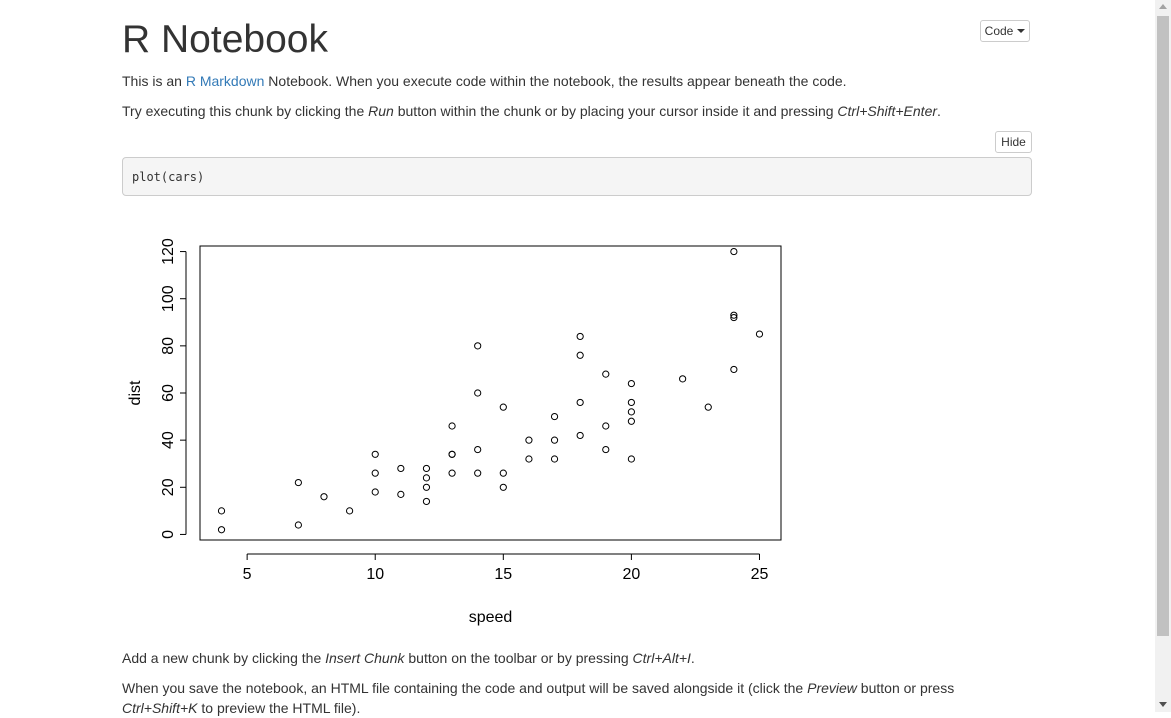 The image size is (1171, 718). What do you see at coordinates (760, 574) in the screenshot?
I see `x-tick-label: 25` at bounding box center [760, 574].